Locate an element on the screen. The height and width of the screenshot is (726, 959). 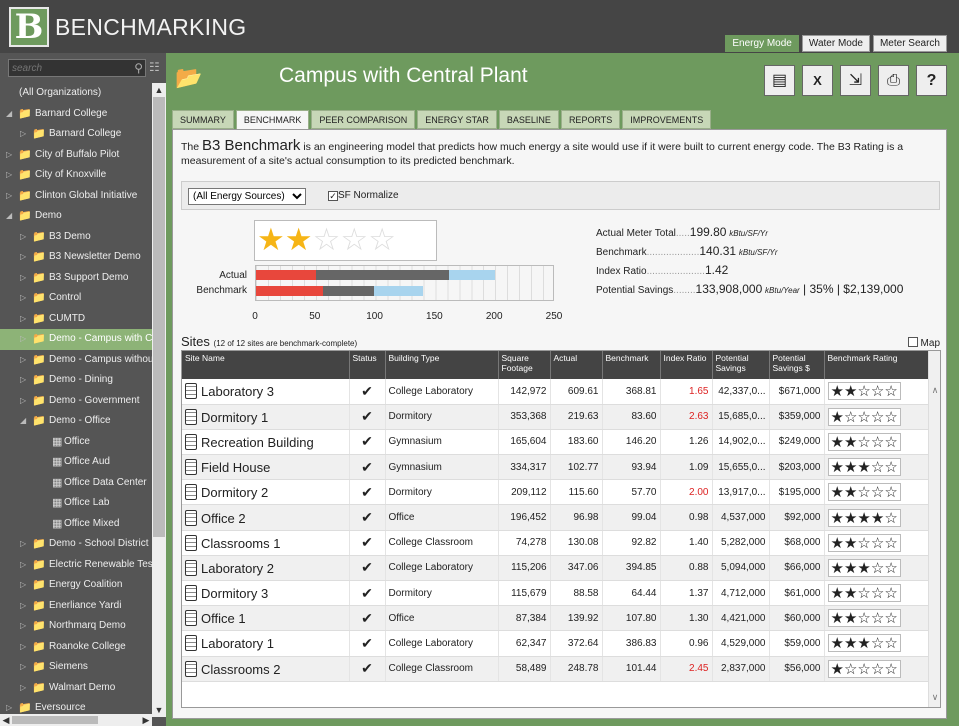
site-name-cell: Laboratory 1 is located at coordinates (266, 643).